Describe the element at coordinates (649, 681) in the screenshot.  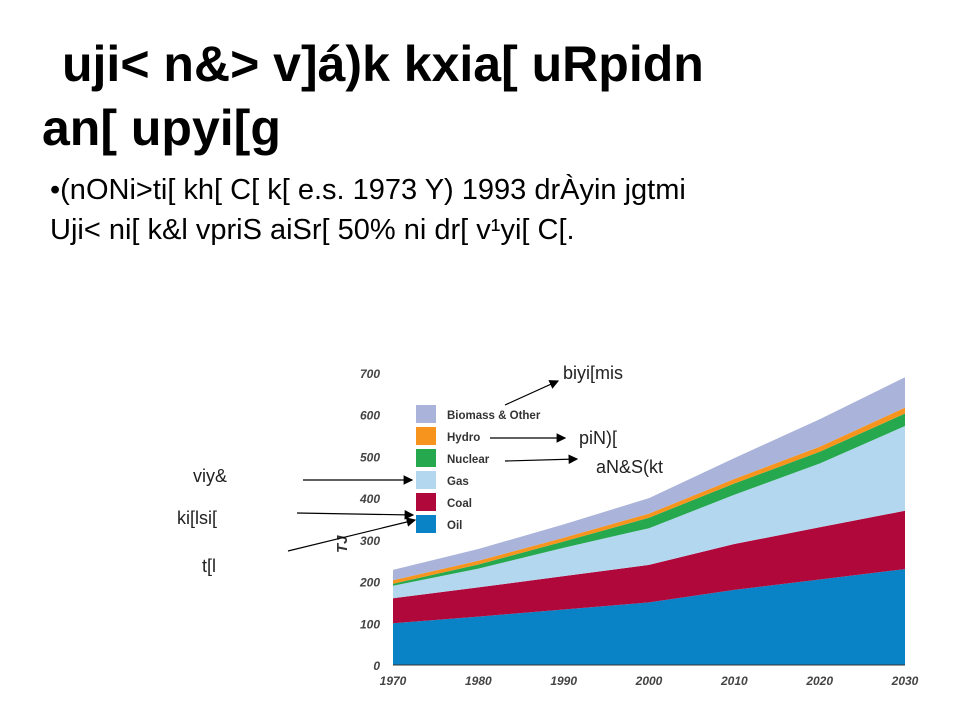
I see `x-tick-label: 2000` at that location.